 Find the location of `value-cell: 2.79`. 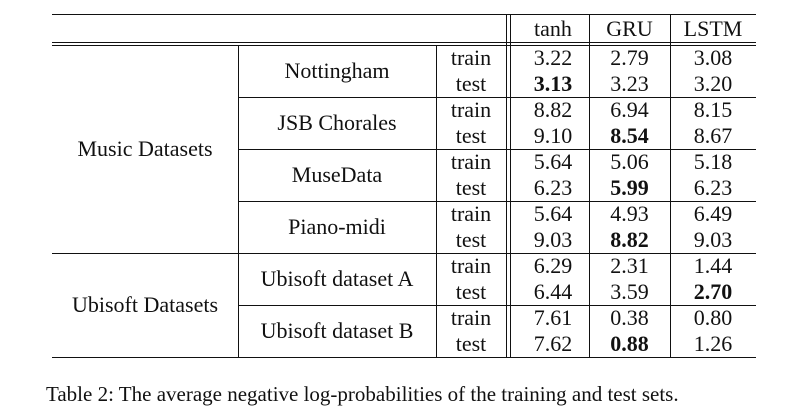

value-cell: 2.79 is located at coordinates (629, 57).